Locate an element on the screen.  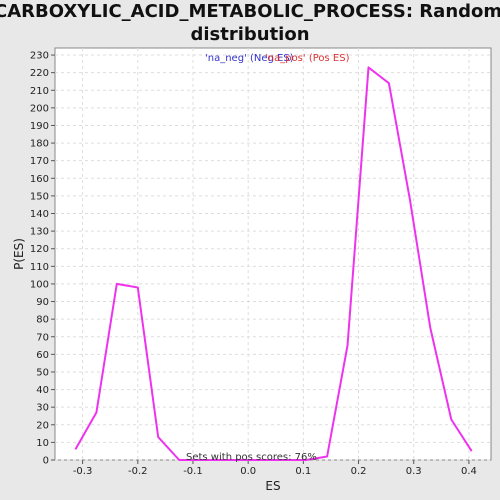
y-tick-label: 110 is located at coordinates (39, 267).